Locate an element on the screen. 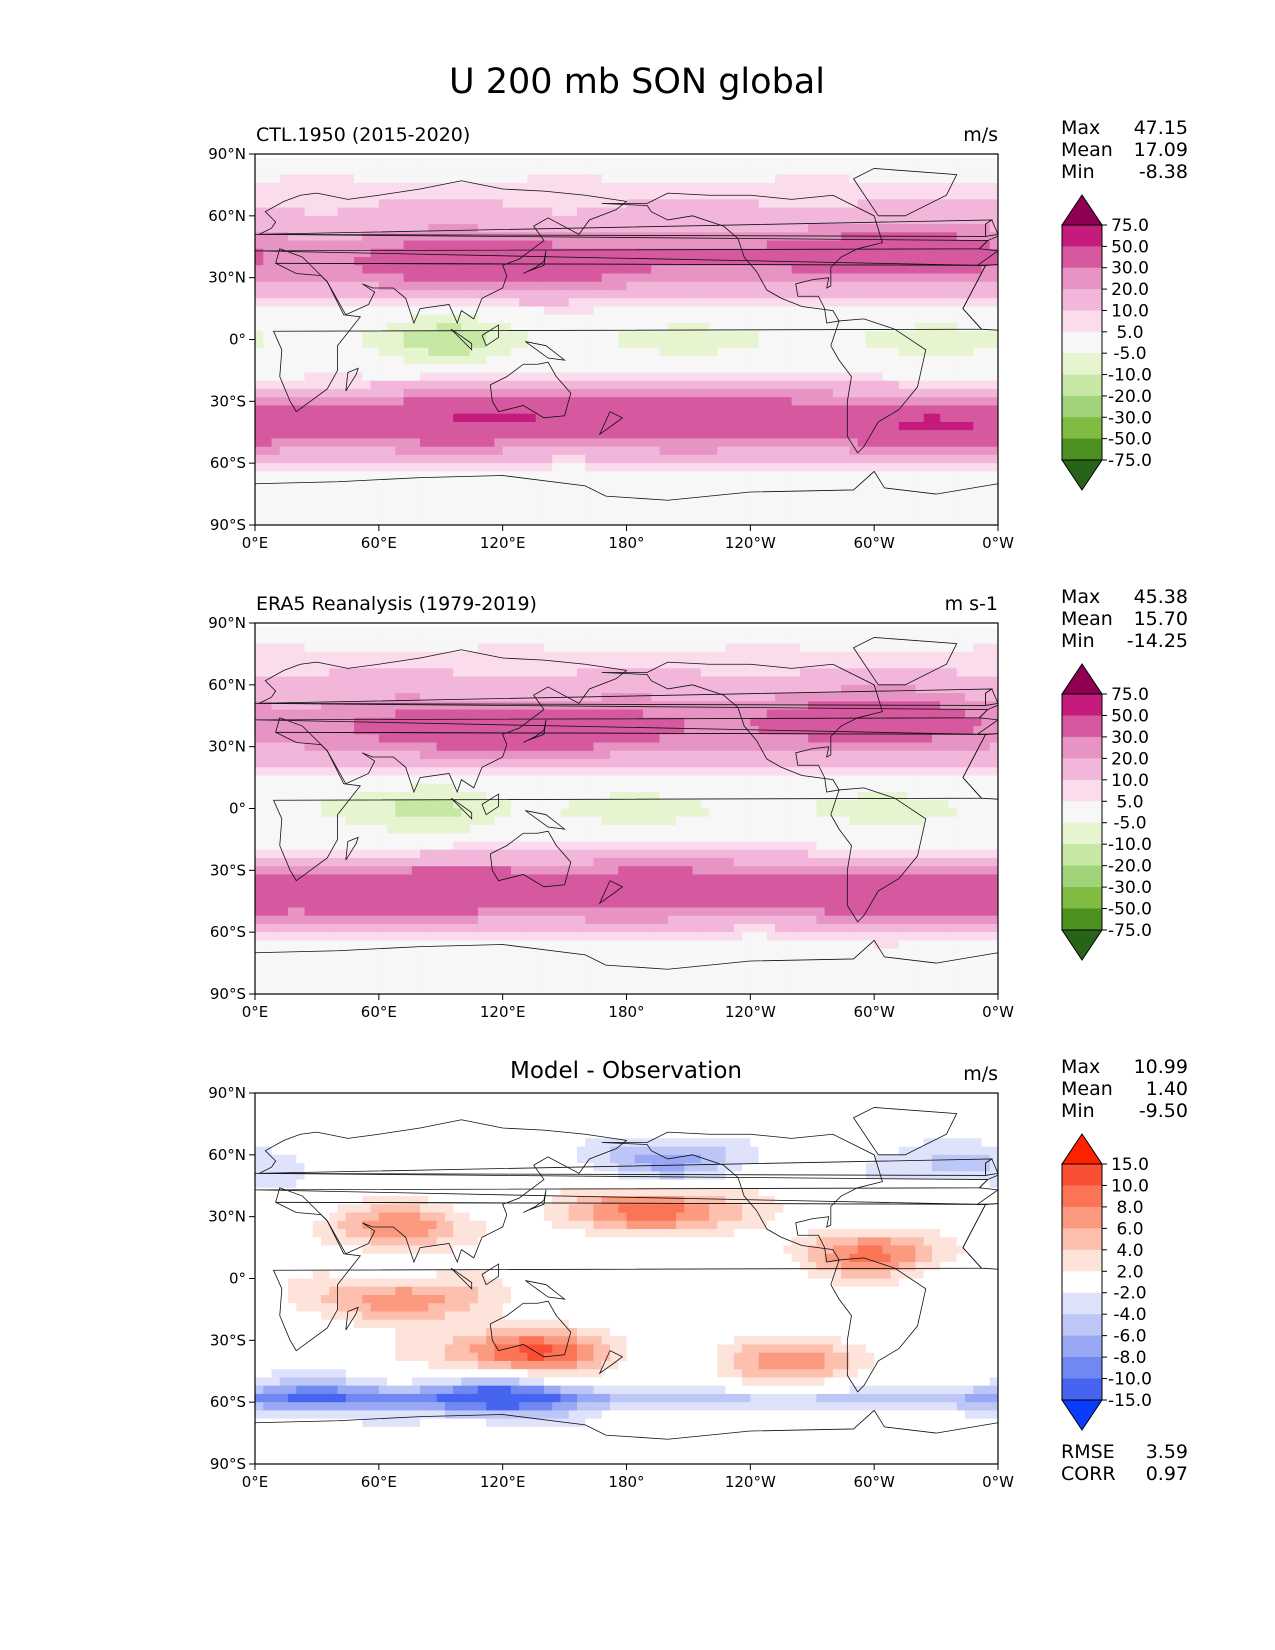 This screenshot has width=1275, height=1650. x-tick-label: 0°W is located at coordinates (998, 543).